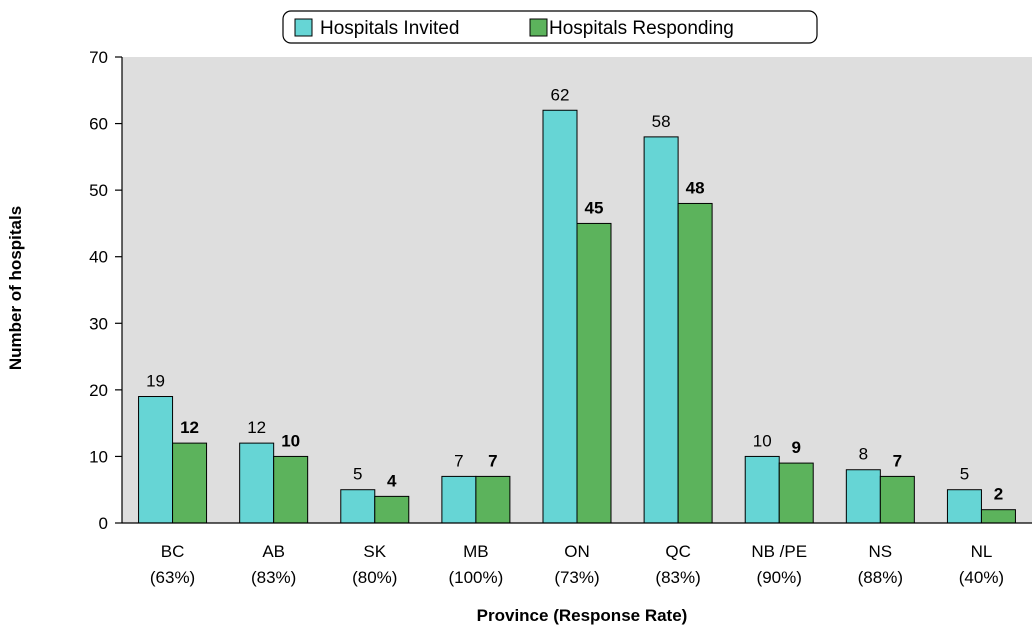 The width and height of the screenshot is (1034, 631). What do you see at coordinates (98, 390) in the screenshot?
I see `y-tick-label: 20` at bounding box center [98, 390].